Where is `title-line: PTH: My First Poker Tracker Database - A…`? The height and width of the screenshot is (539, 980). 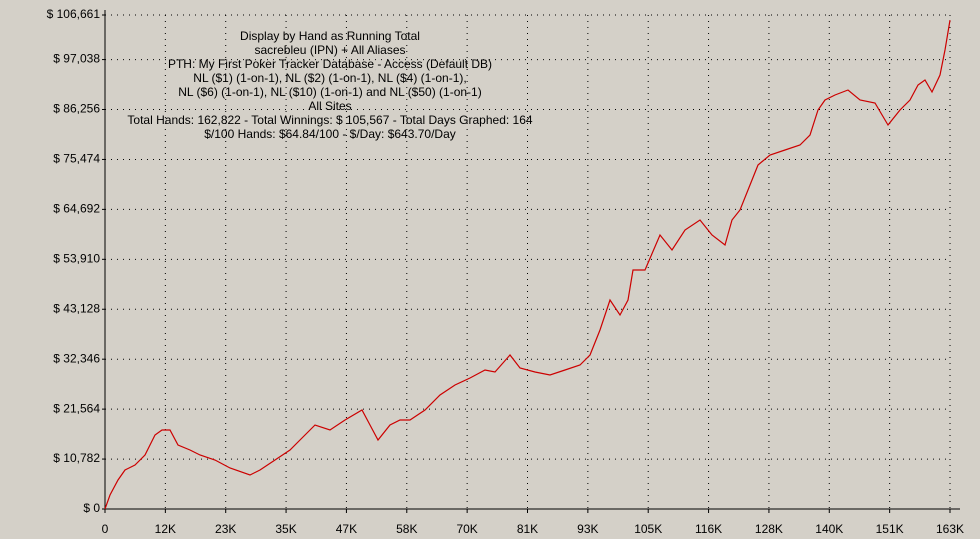 title-line: PTH: My First Poker Tracker Database - A… is located at coordinates (330, 64).